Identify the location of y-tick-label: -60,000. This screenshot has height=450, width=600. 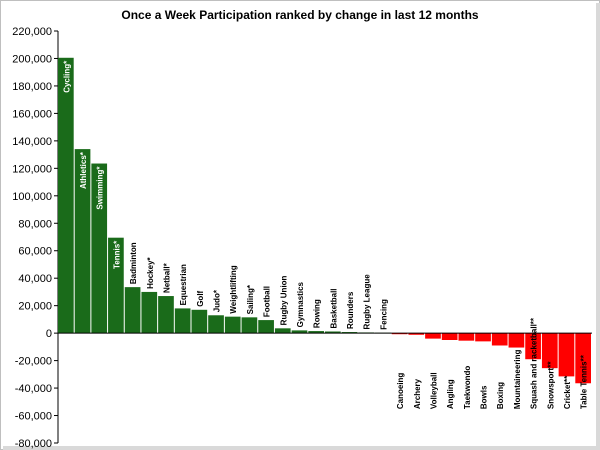
(33, 417).